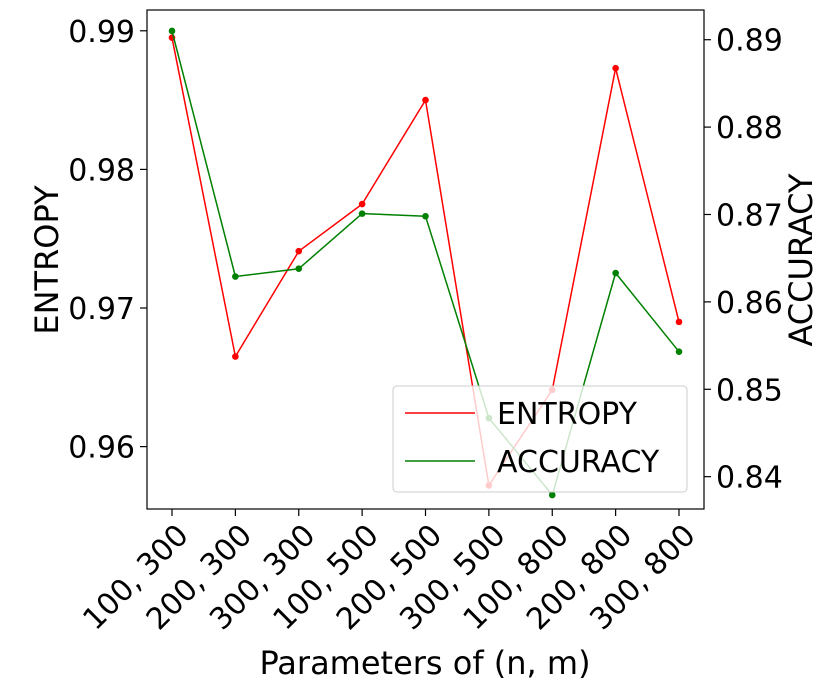 This screenshot has height=692, width=830. I want to click on y-right-tick-label: 0.87, so click(749, 215).